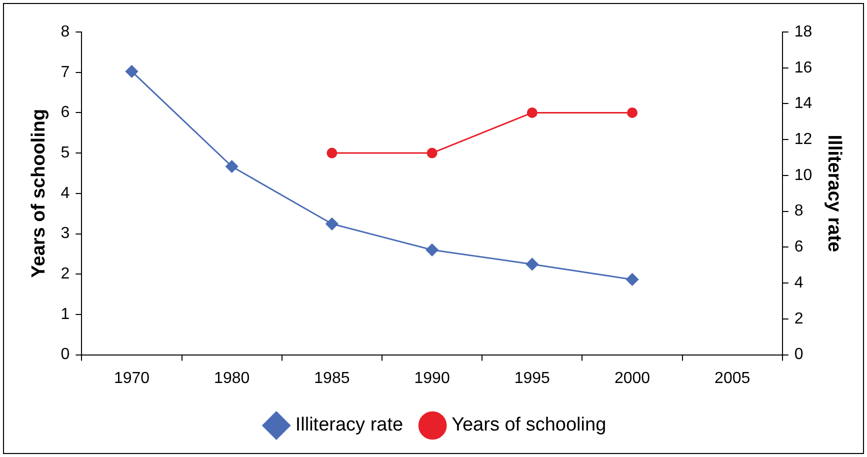  I want to click on y2-tick-label: 8, so click(799, 211).